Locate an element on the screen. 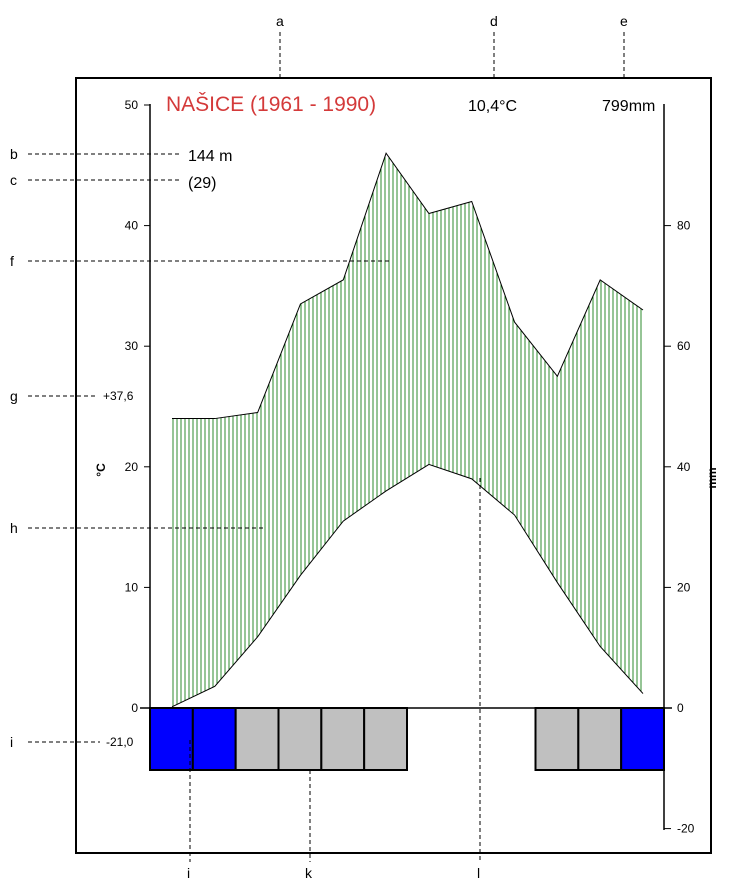 Image resolution: width=731 pixels, height=883 pixels. annotation-i-left: i is located at coordinates (11, 742).